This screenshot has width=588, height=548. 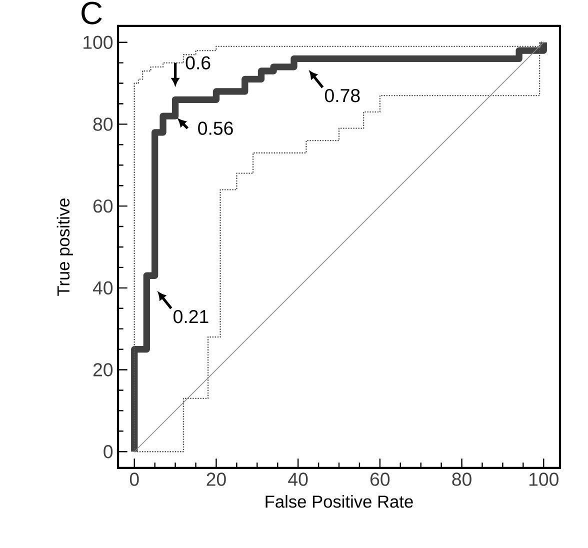 I want to click on x-tick-label: 0, so click(x=134, y=479).